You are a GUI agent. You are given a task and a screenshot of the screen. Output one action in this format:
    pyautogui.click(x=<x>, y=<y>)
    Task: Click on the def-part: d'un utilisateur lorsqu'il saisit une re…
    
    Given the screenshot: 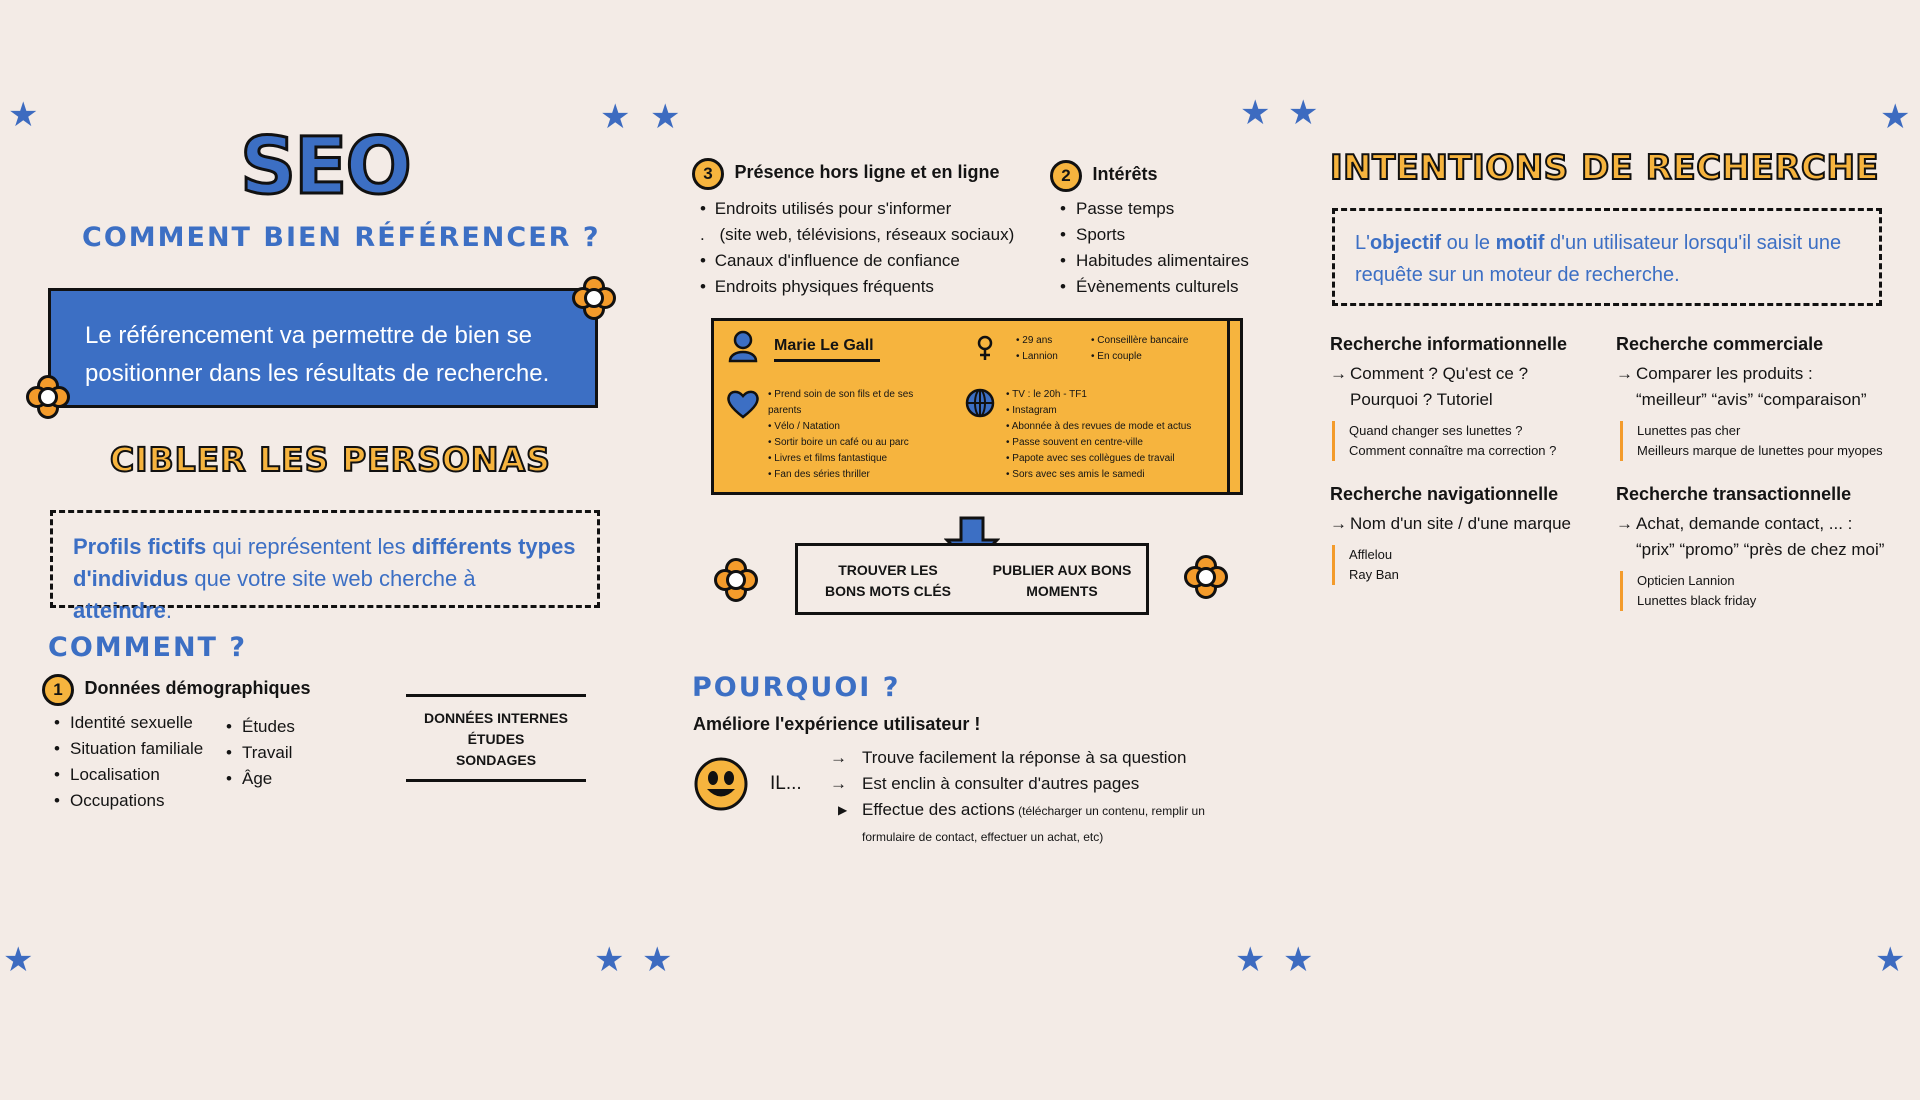 What is the action you would take?
    pyautogui.click(x=1598, y=259)
    